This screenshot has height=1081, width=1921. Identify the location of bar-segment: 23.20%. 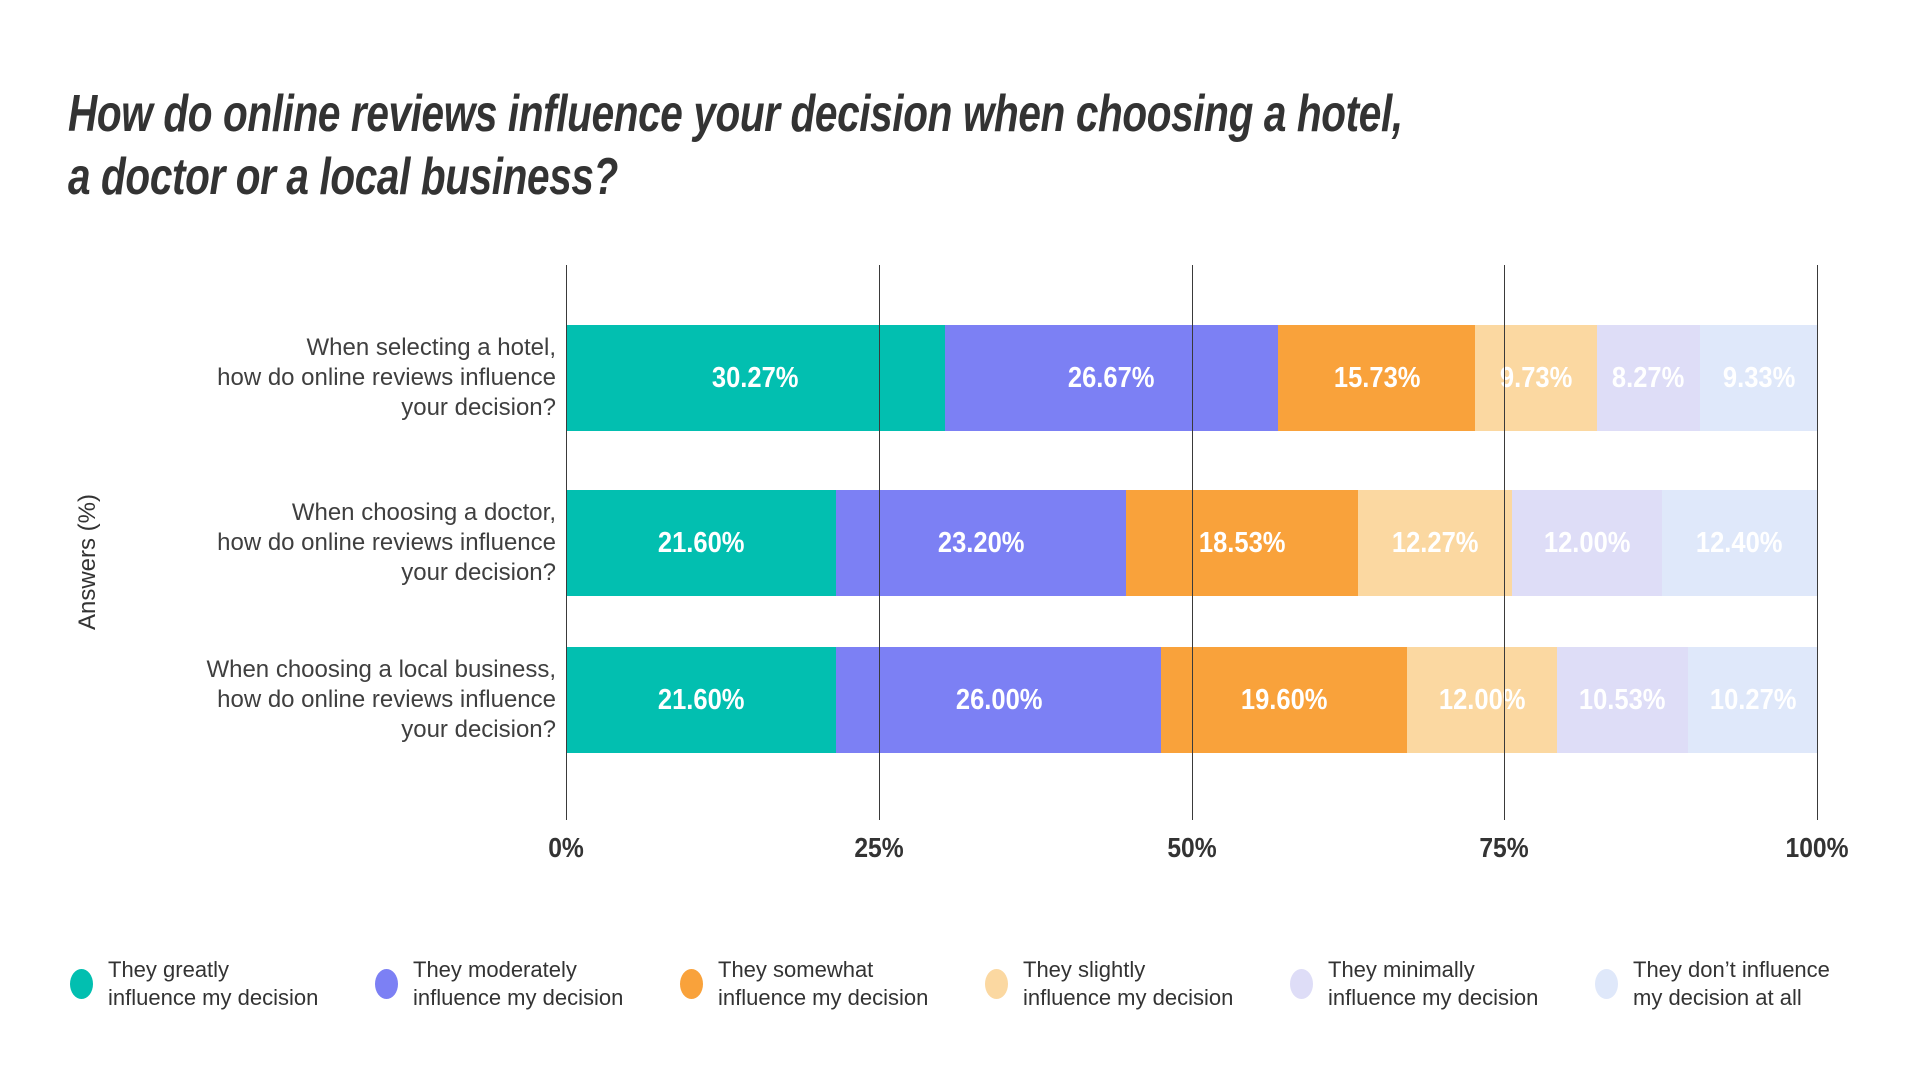
(981, 543).